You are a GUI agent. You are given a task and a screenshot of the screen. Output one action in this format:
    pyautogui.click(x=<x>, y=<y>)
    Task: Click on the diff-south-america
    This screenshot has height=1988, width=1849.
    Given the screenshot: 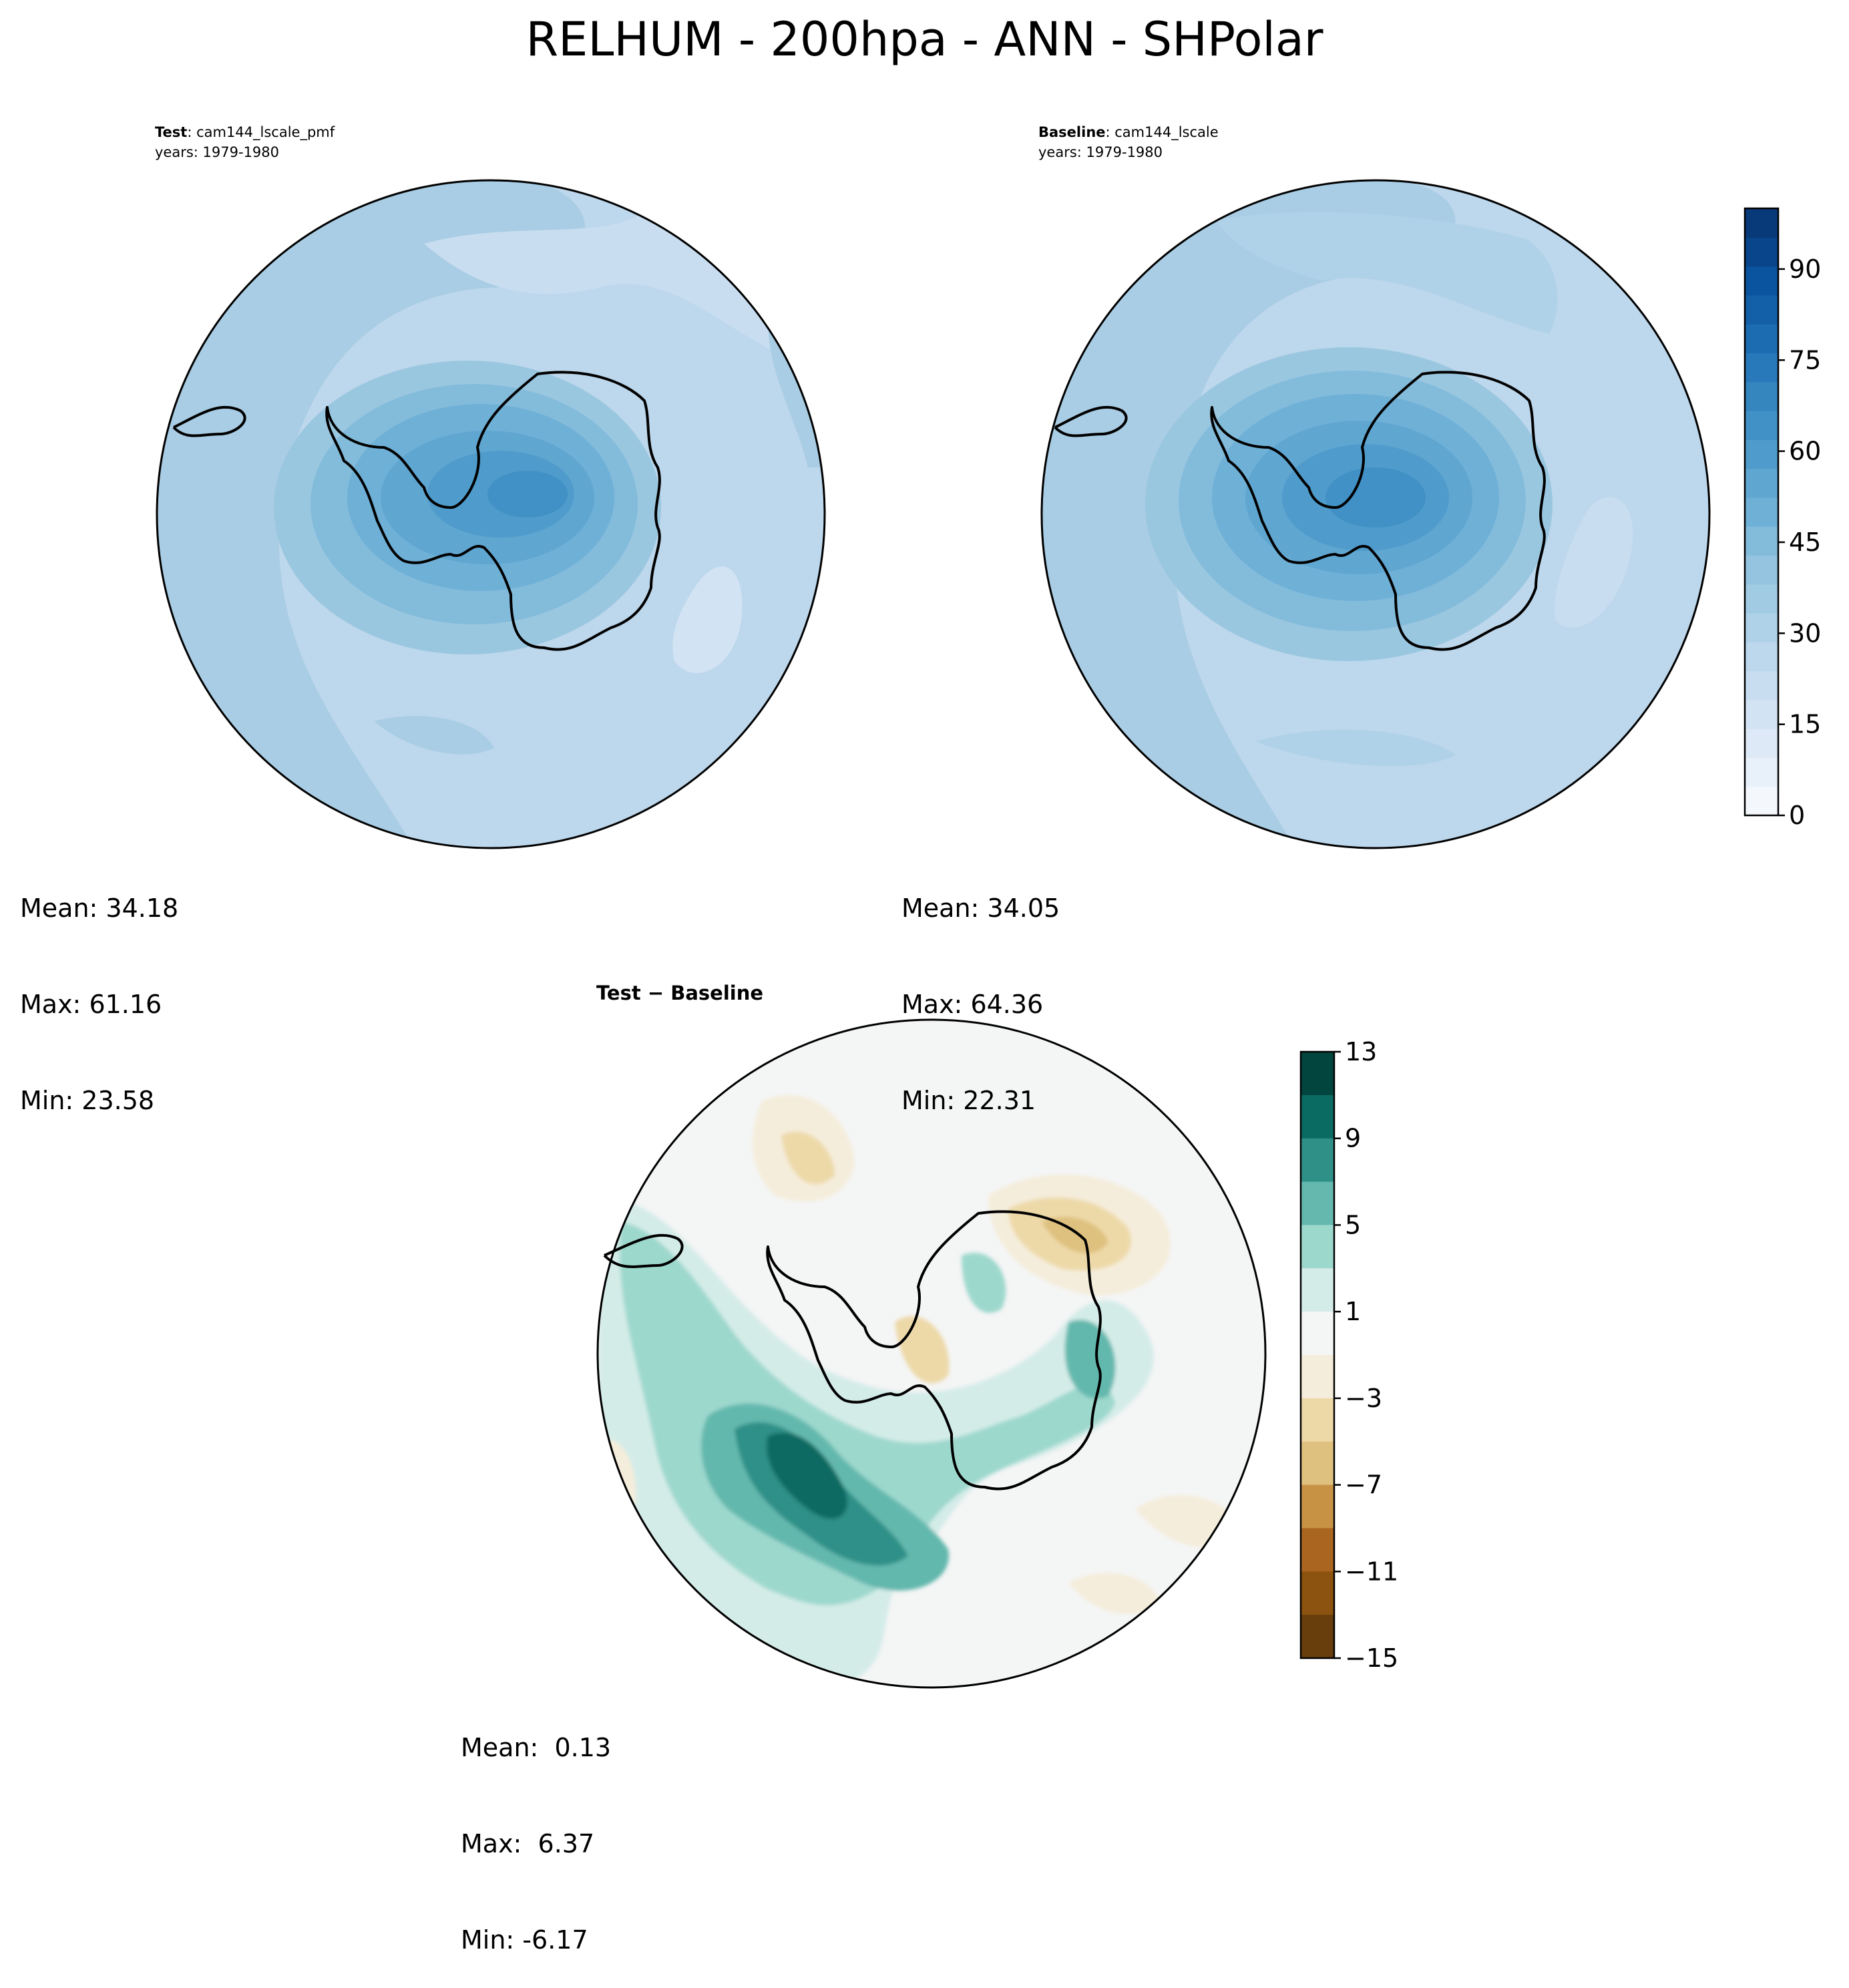 What is the action you would take?
    pyautogui.click(x=643, y=1250)
    